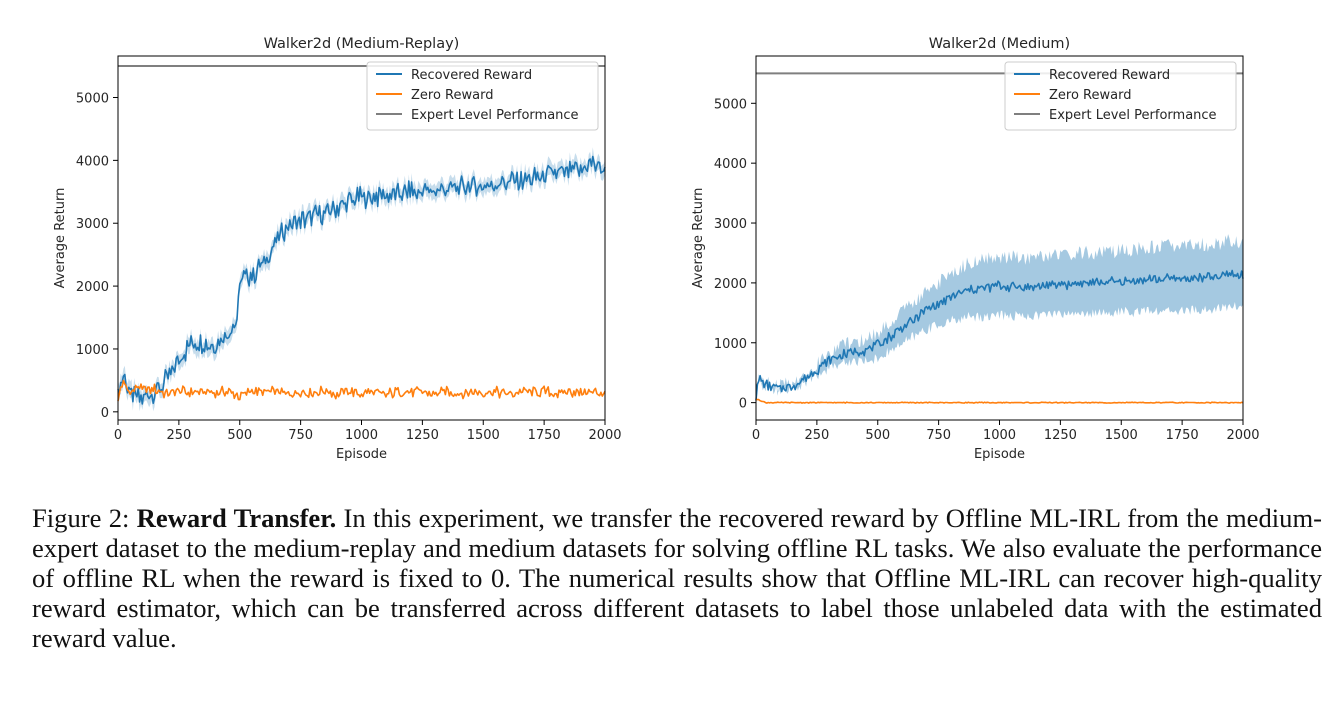 This screenshot has height=726, width=1343. Describe the element at coordinates (362, 44) in the screenshot. I see `chart-title: Walker2d (Medium-Replay)` at that location.